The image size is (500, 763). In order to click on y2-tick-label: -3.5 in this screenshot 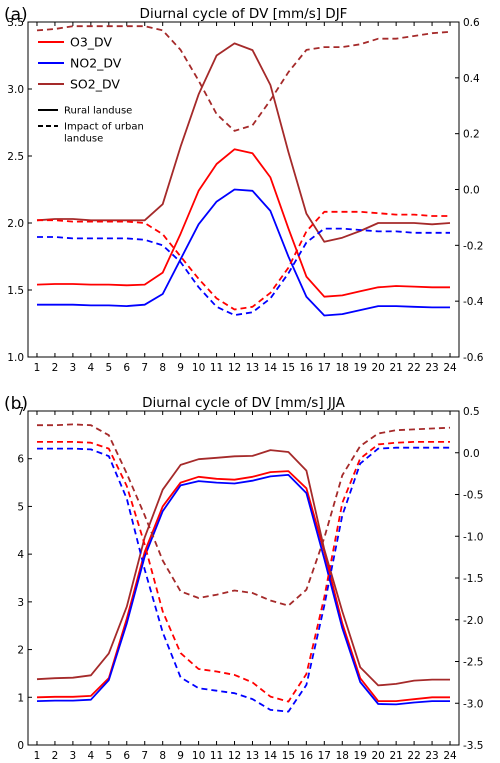, I will do `click(473, 746)`.